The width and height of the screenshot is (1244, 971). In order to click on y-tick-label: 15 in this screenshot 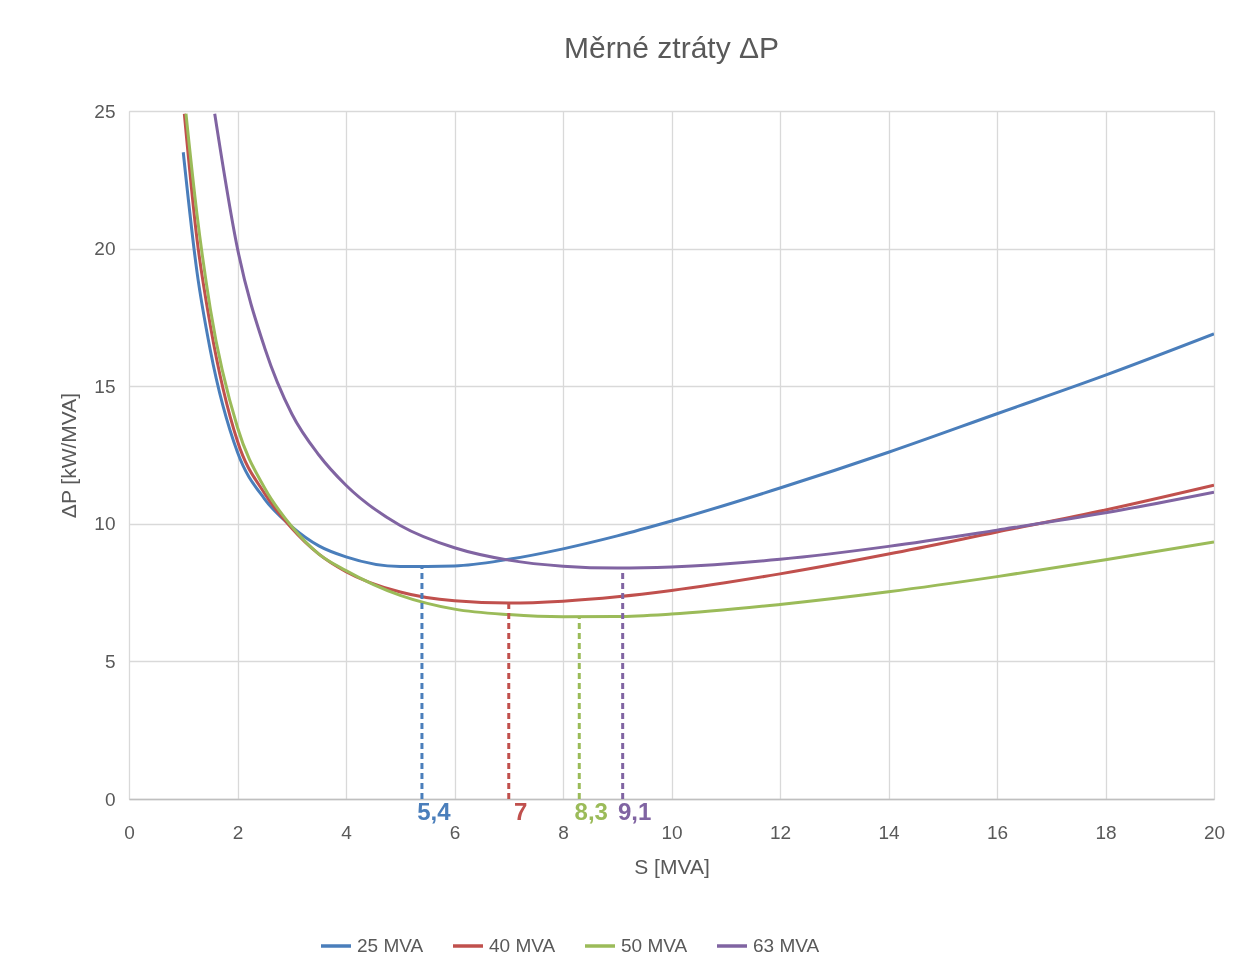, I will do `click(105, 386)`.